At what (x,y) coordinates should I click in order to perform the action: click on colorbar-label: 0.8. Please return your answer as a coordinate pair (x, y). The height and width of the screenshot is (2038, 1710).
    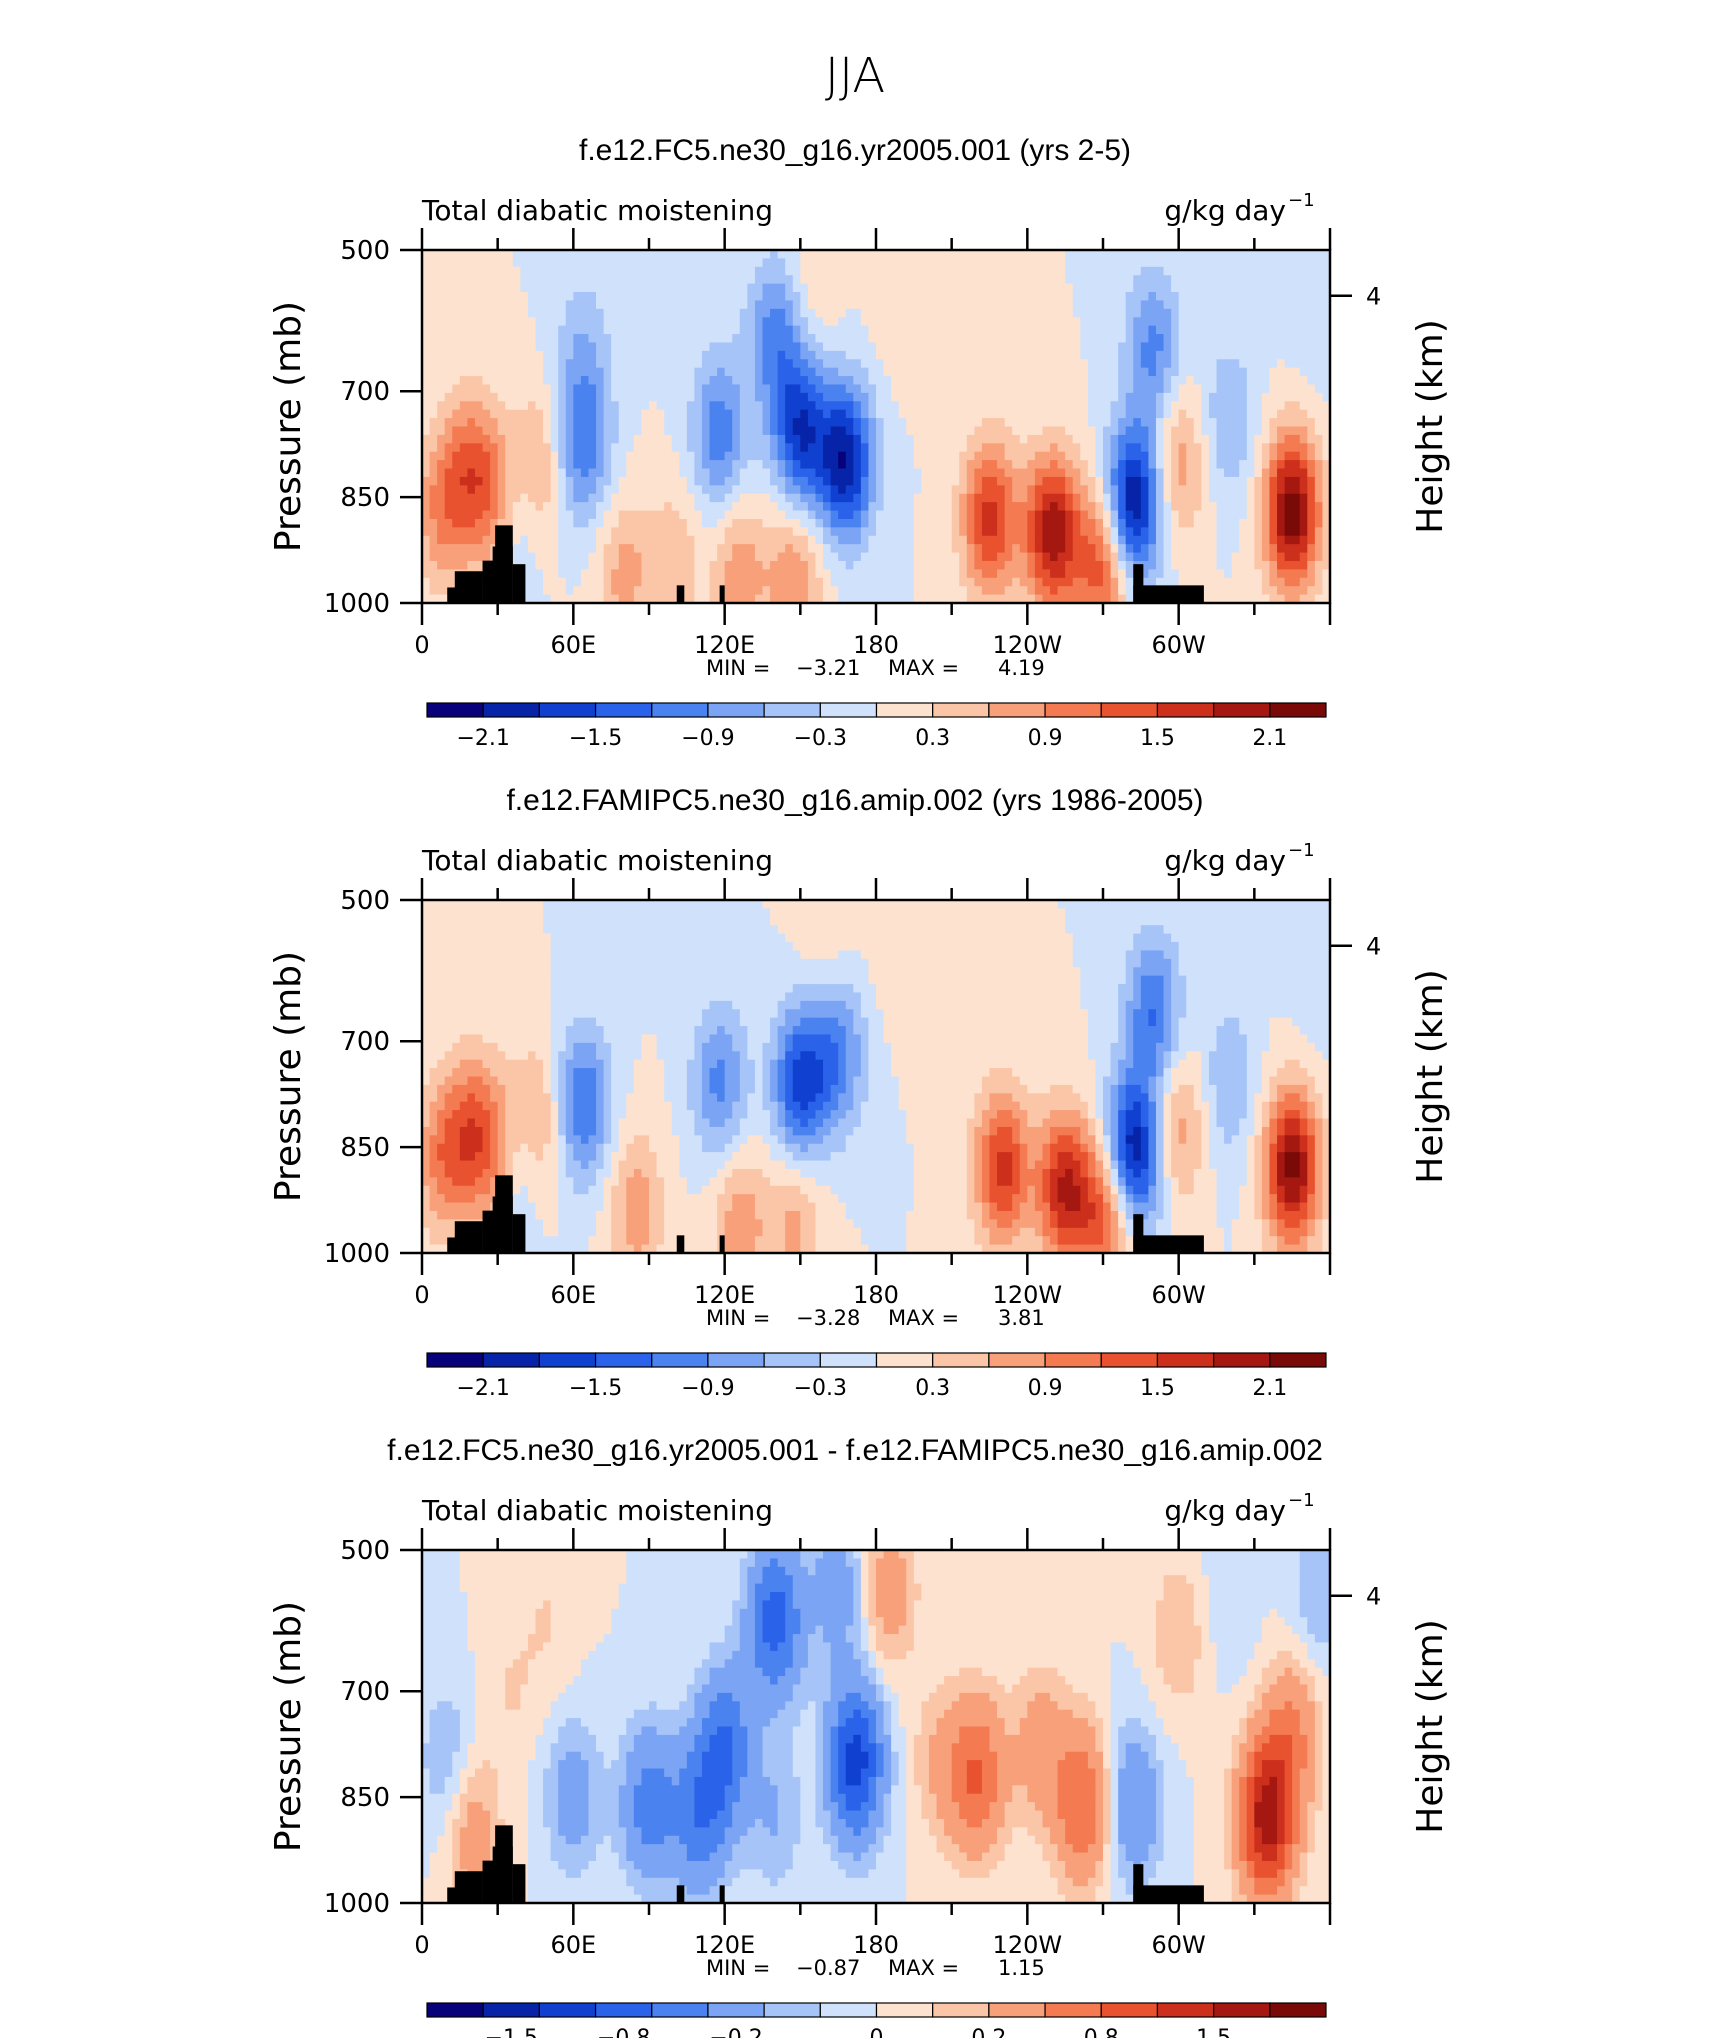
    Looking at the image, I should click on (1101, 2032).